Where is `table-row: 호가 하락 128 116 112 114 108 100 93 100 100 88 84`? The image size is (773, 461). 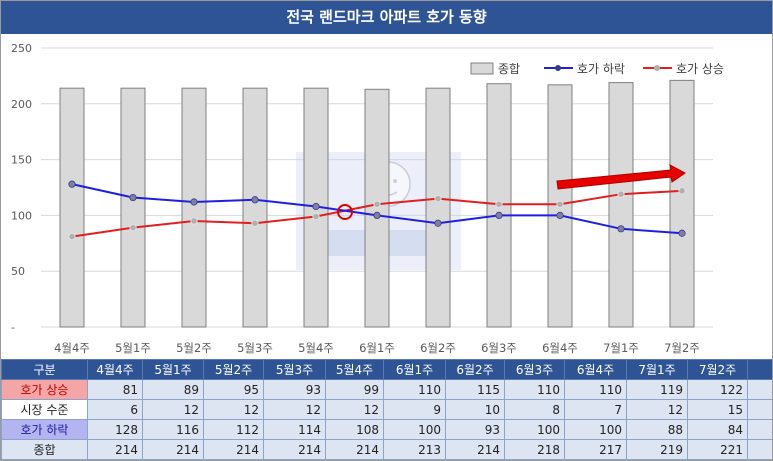
table-row: 호가 하락 128 116 112 114 108 100 93 100 100 88 84 is located at coordinates (386, 429).